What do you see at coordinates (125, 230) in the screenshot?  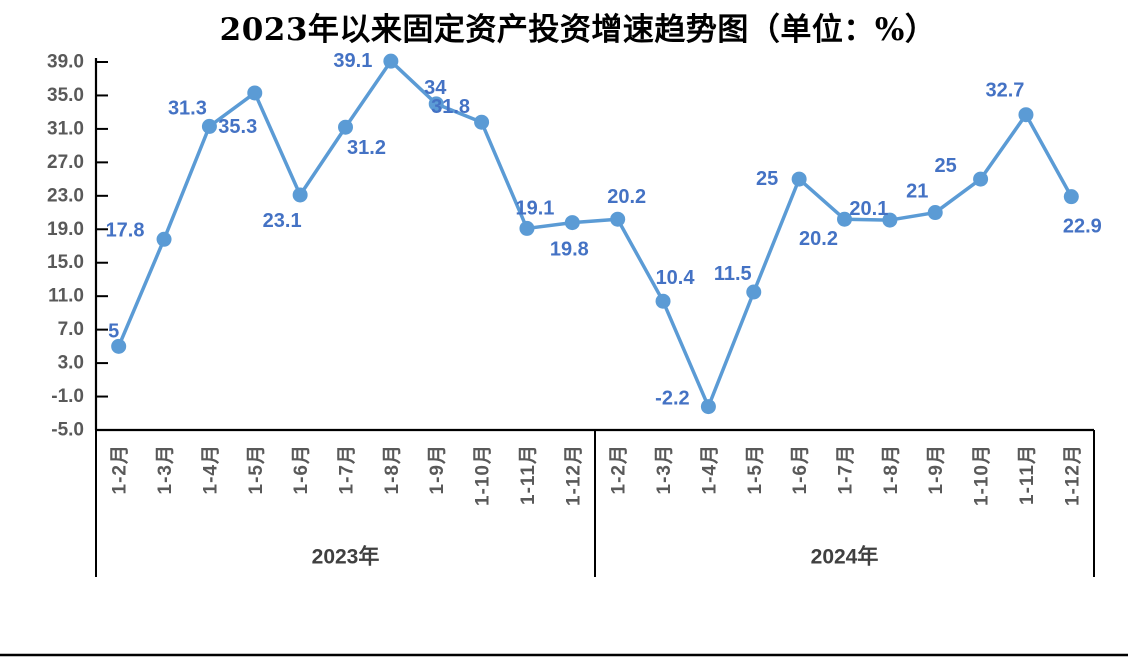 I see `data-point-label: 17.8` at bounding box center [125, 230].